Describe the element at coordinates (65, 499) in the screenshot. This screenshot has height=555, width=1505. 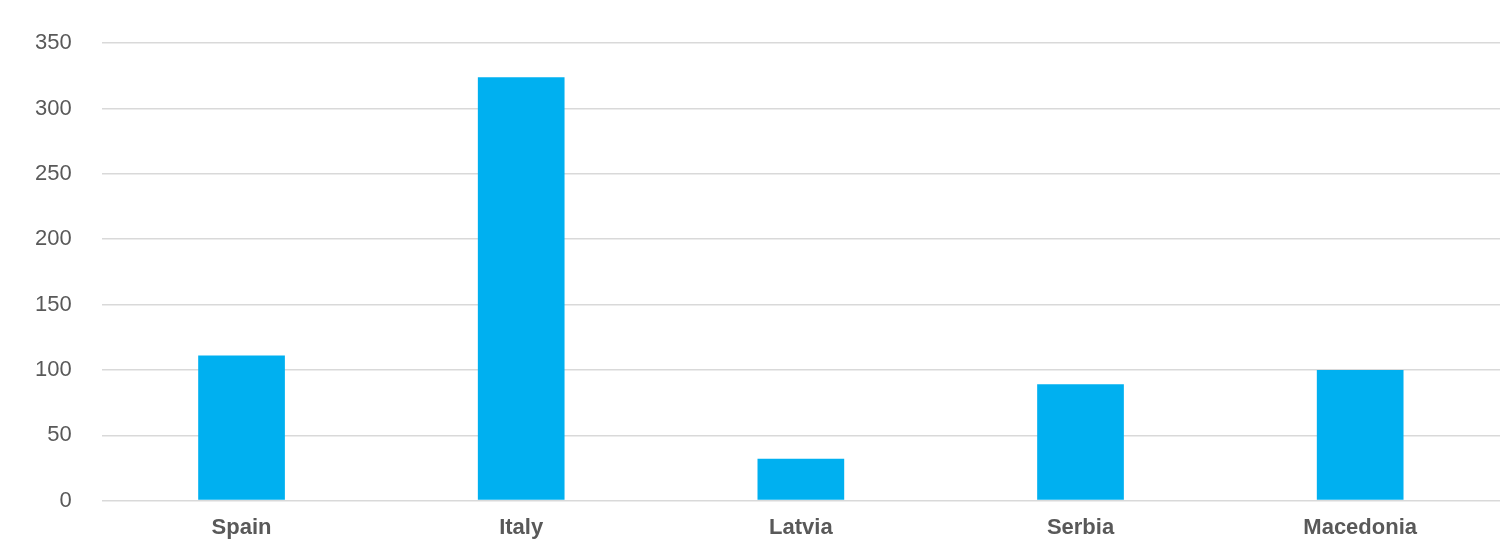
I see `y-tick-label: 0` at that location.